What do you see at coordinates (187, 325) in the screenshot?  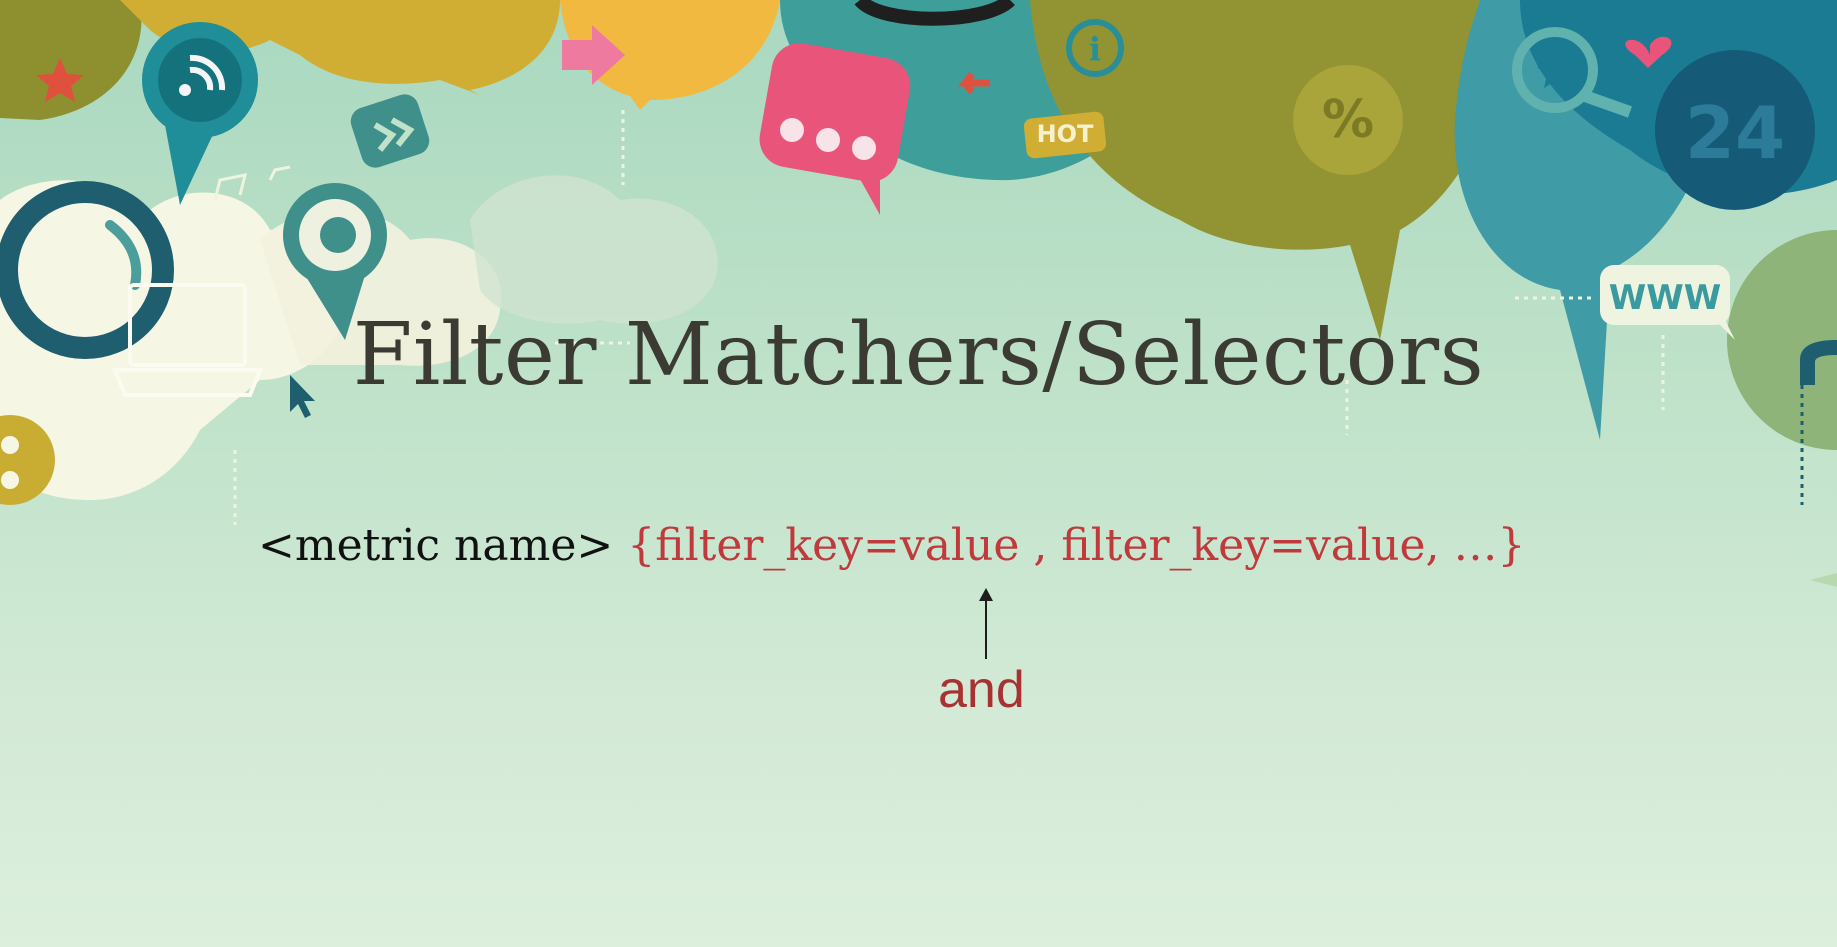 I see `laptop-icon` at bounding box center [187, 325].